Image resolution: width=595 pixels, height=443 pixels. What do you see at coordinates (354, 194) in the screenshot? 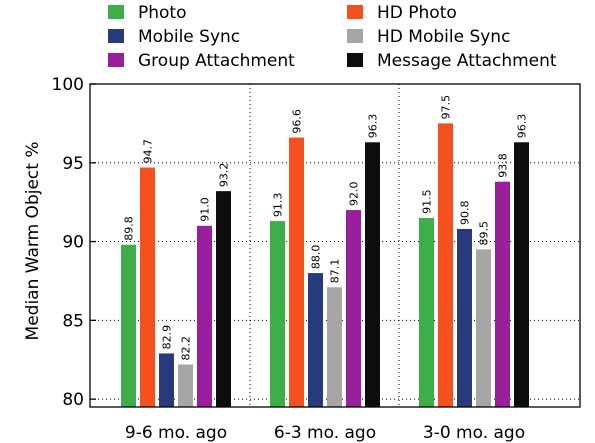
I see `data-label: 92.0` at bounding box center [354, 194].